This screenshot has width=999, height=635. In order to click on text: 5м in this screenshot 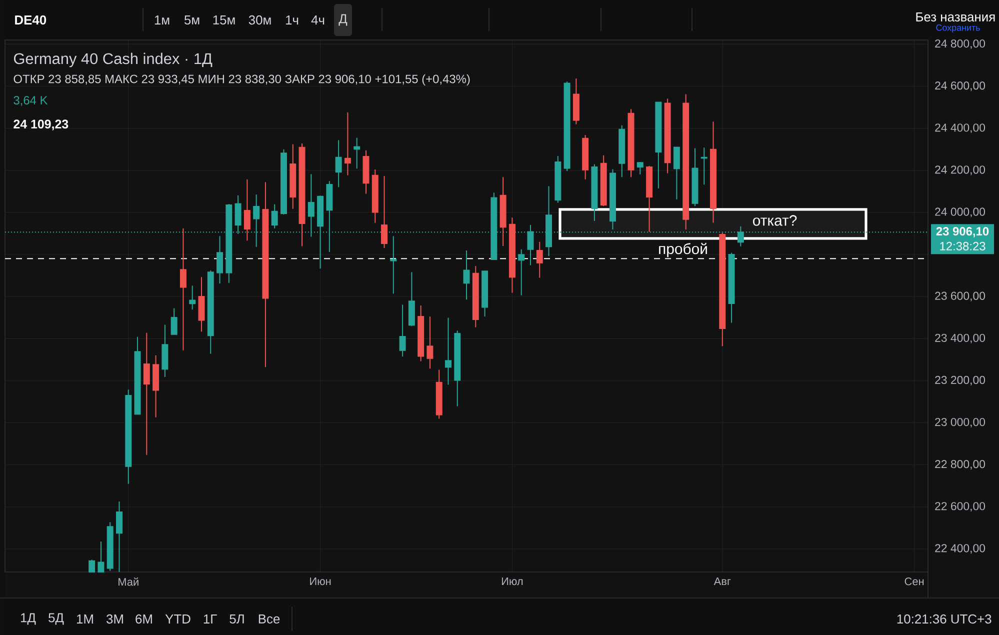, I will do `click(192, 20)`.